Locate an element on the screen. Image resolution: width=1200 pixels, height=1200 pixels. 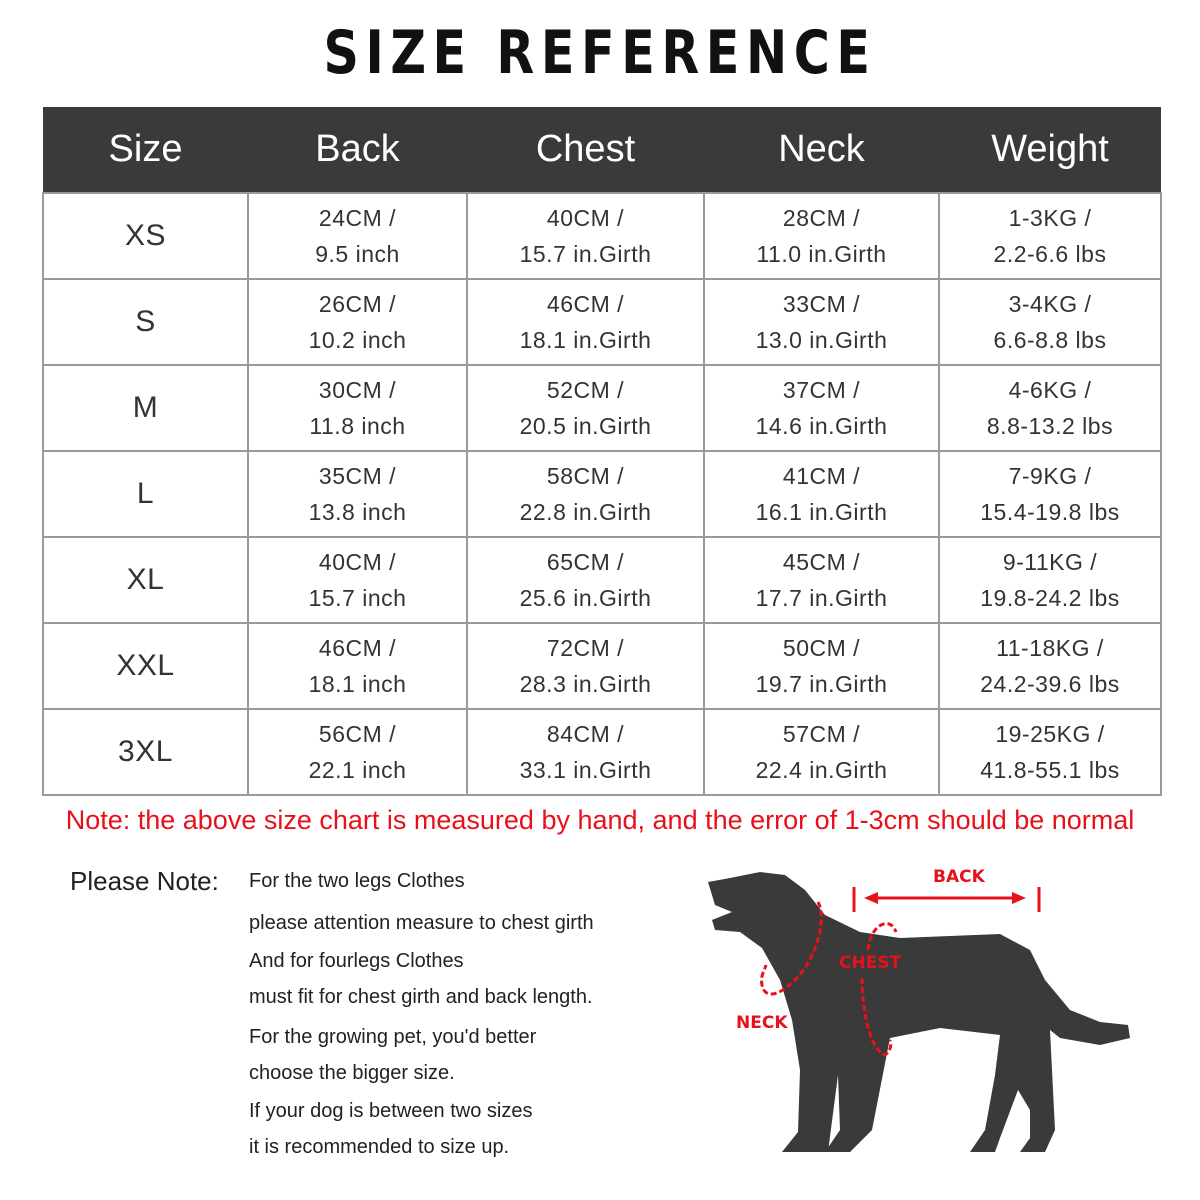
weight-cell: 1-3KG / 2.2-6.6 lbs is located at coordinates (1050, 236).